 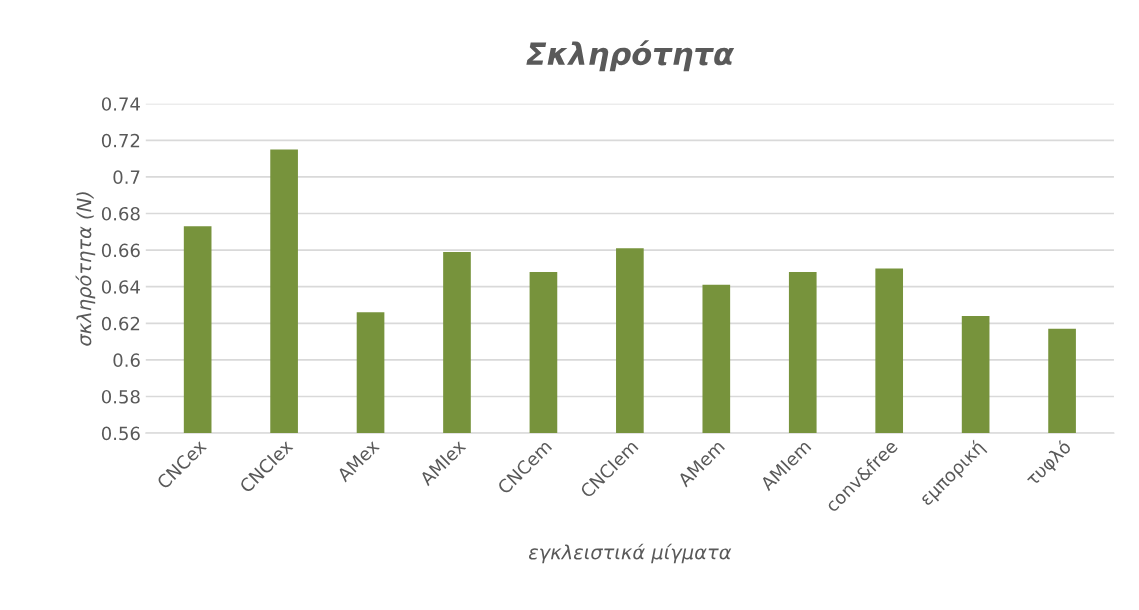 What do you see at coordinates (126, 177) in the screenshot?
I see `y-tick-label: 0.7` at bounding box center [126, 177].